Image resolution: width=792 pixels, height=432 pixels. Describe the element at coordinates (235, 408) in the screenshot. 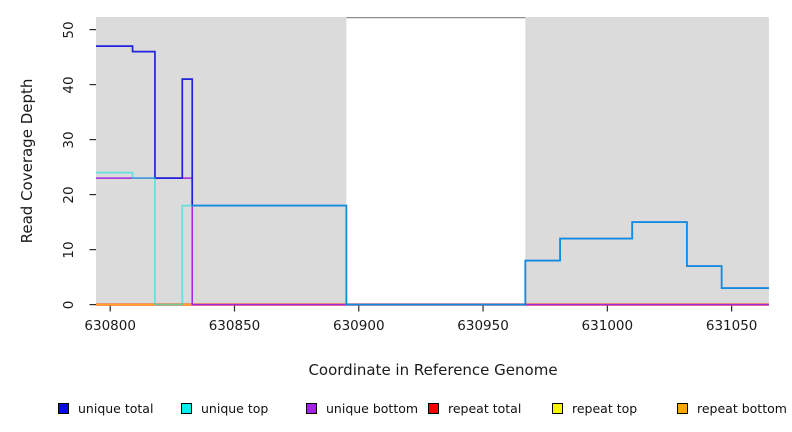

I see `legend-label: unique top` at that location.